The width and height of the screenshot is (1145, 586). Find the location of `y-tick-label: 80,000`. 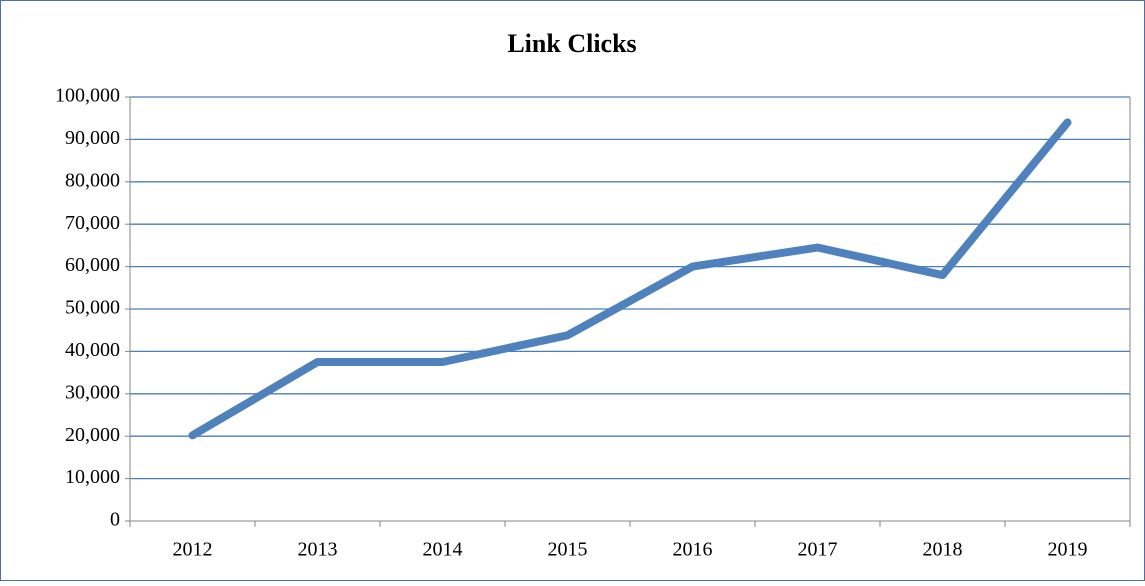

y-tick-label: 80,000 is located at coordinates (92, 180).